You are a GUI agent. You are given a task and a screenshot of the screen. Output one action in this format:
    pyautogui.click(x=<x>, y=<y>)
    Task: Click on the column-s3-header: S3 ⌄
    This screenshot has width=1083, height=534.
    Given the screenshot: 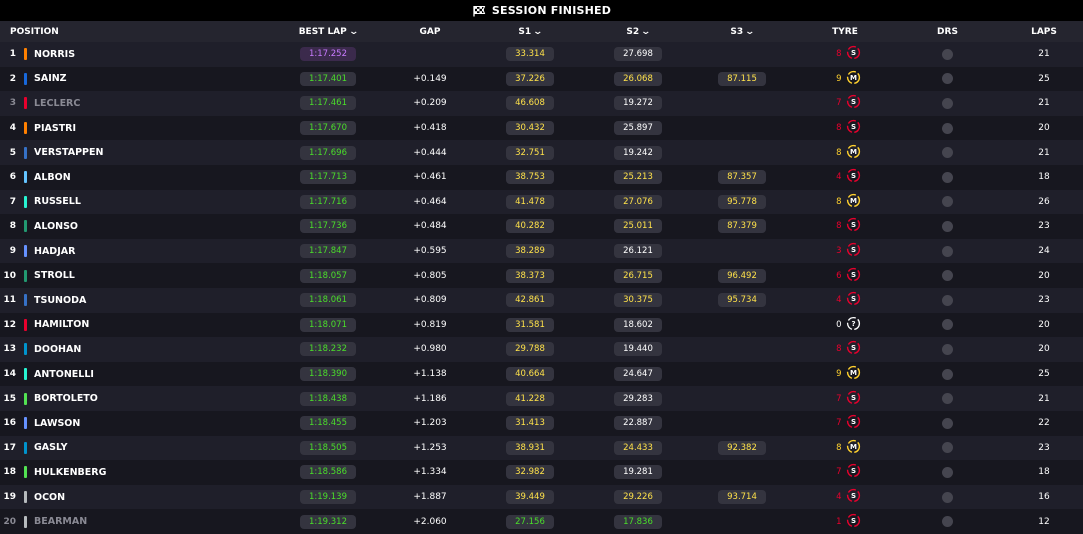 What is the action you would take?
    pyautogui.click(x=742, y=31)
    